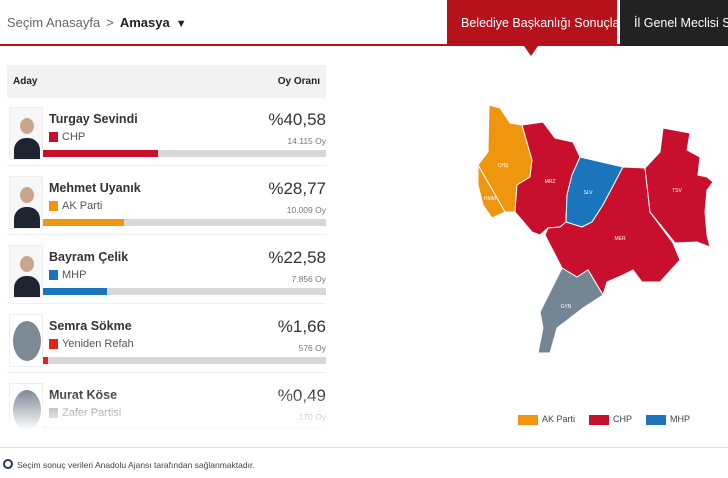 This screenshot has height=478, width=728. Describe the element at coordinates (297, 257) in the screenshot. I see `vote-percent: %22,58` at that location.